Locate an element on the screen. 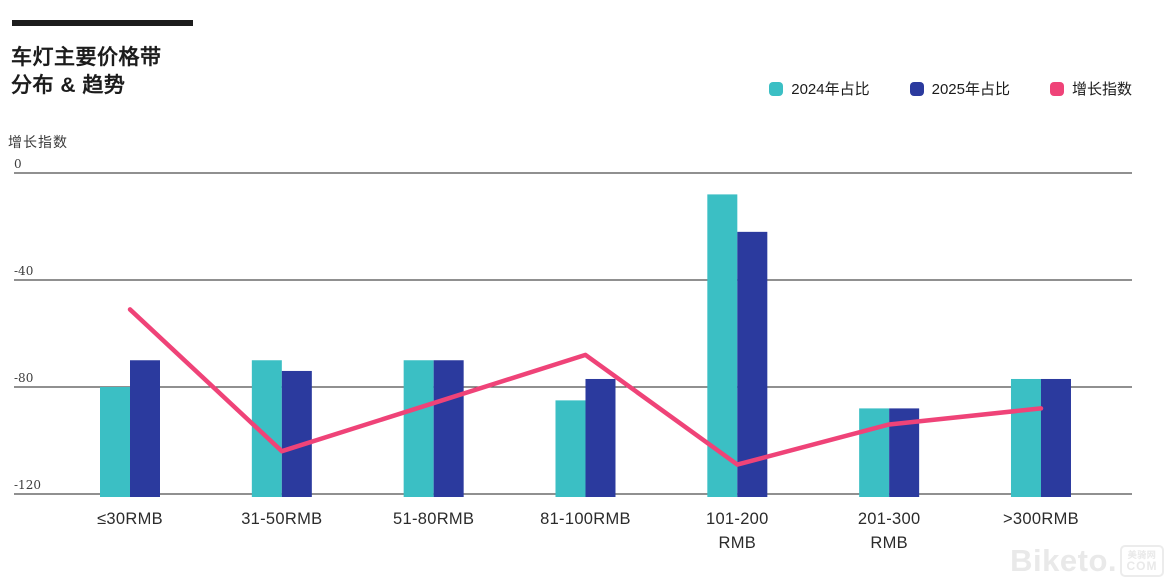  y-axis-tick-label: -80 is located at coordinates (23, 378).